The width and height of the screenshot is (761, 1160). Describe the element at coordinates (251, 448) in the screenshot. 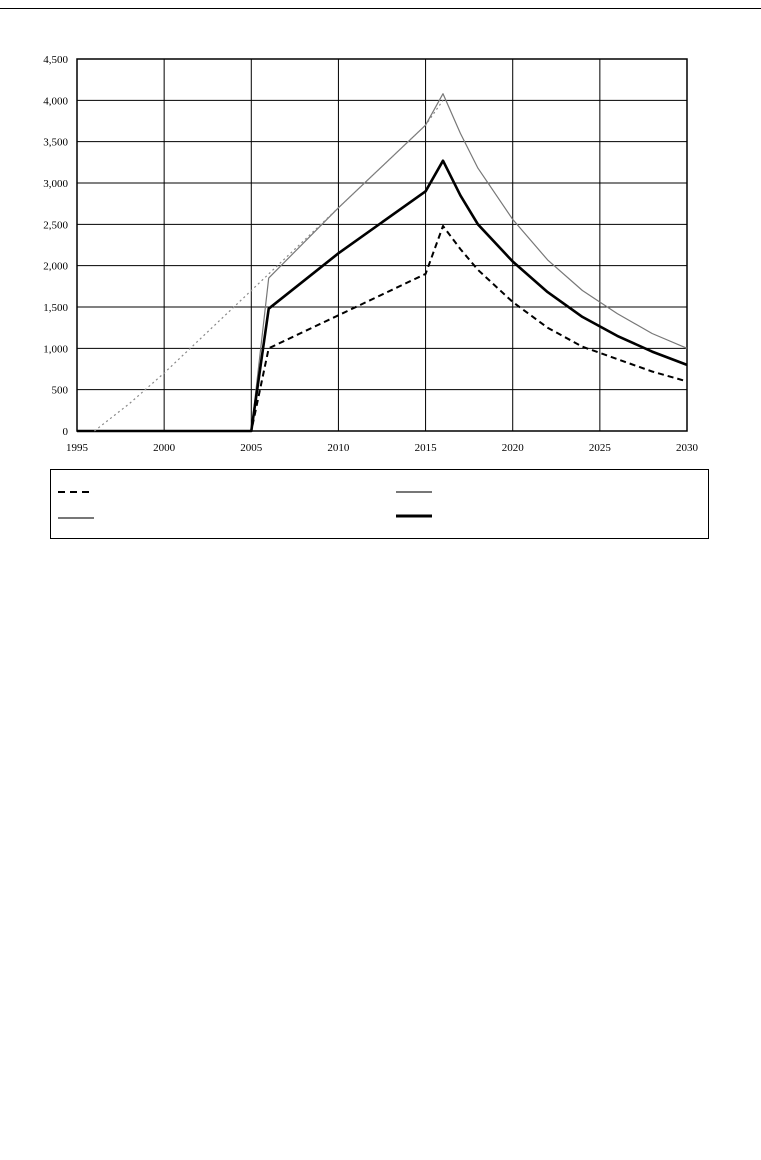

I see `x-tick-label: 2005` at that location.